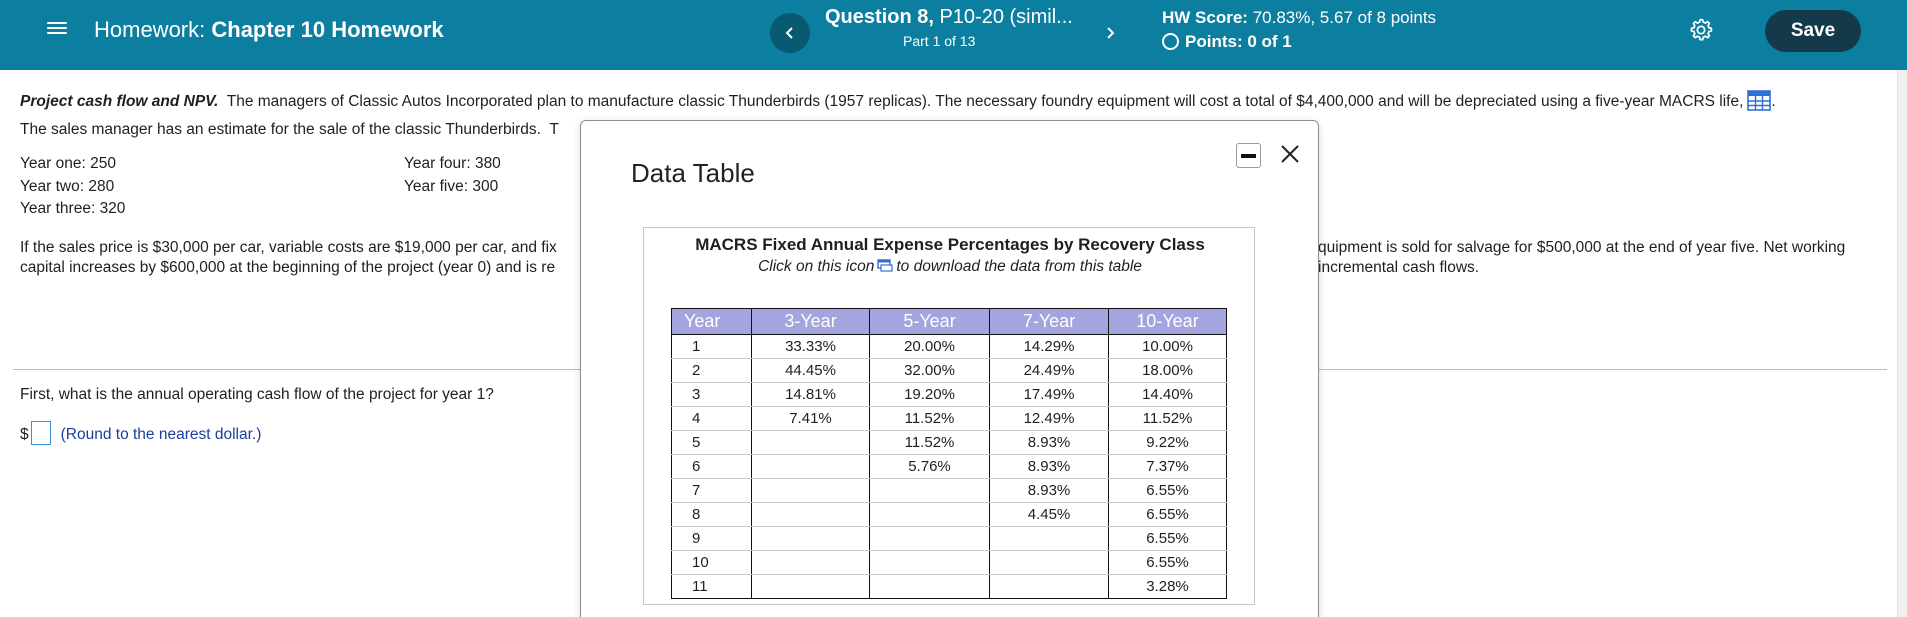 The height and width of the screenshot is (617, 1907). I want to click on table-row: 1 33.33% 20.00% 14.29% 10.00%, so click(949, 346).